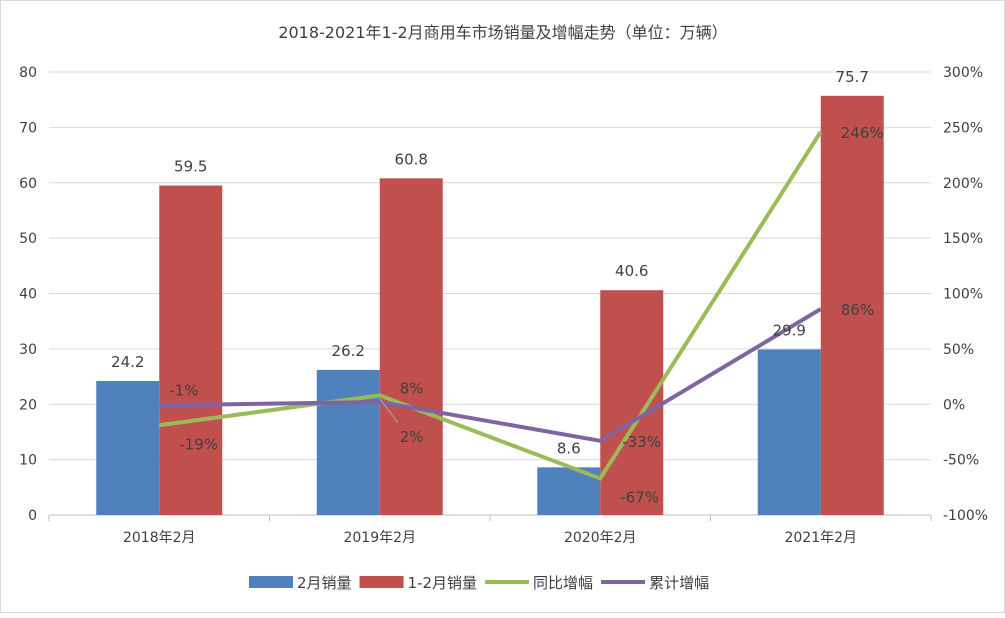 Image resolution: width=1005 pixels, height=618 pixels. I want to click on y-right-tick-label: 0%, so click(954, 405).